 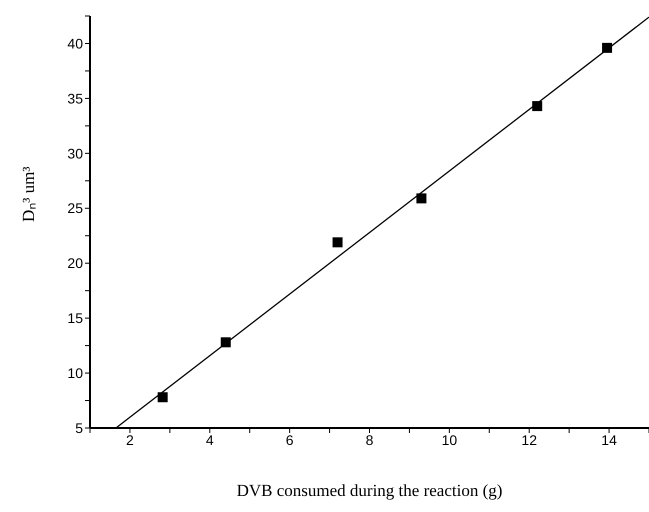 What do you see at coordinates (450, 440) in the screenshot?
I see `x-tick-label: 10` at bounding box center [450, 440].